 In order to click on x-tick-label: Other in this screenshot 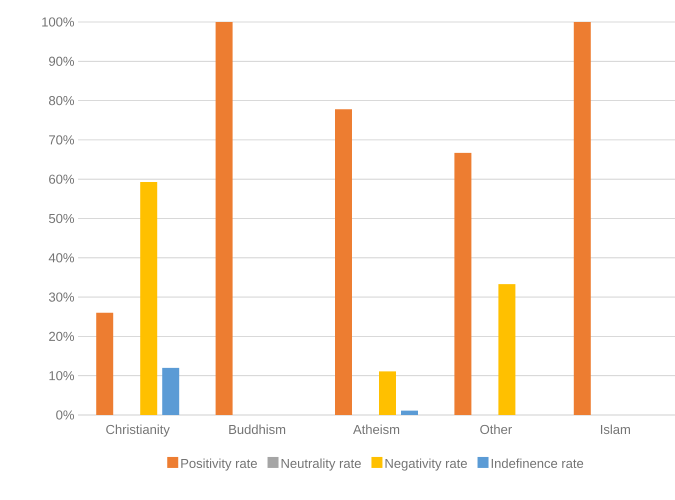, I will do `click(496, 429)`.